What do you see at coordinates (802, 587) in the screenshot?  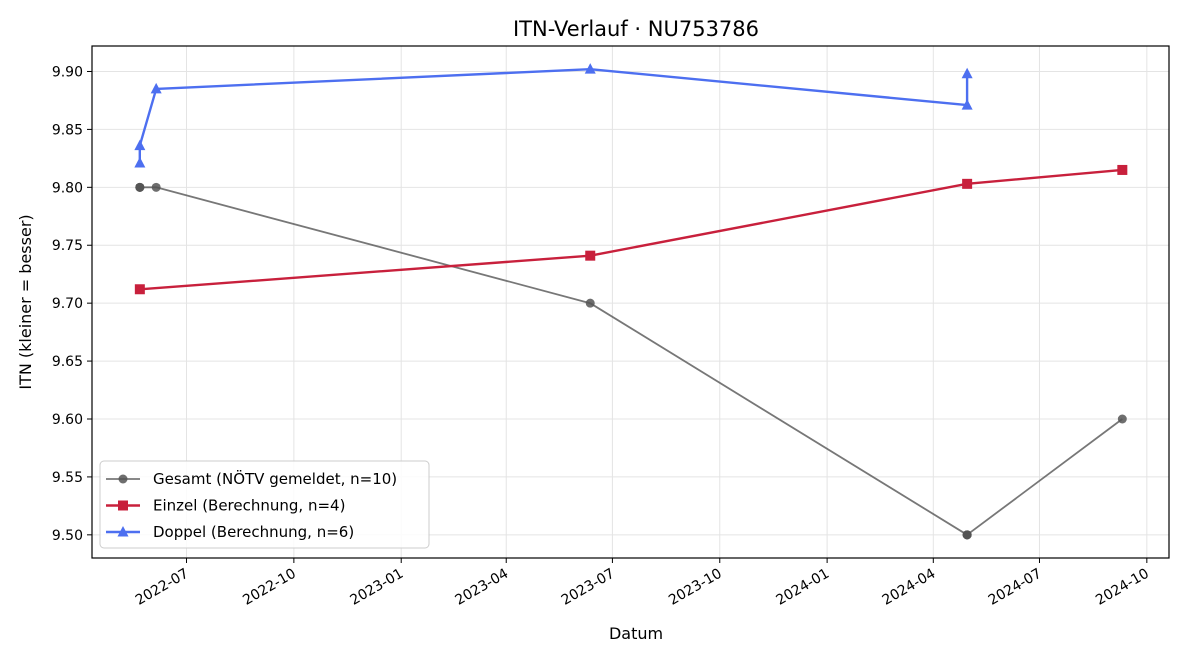 I see `x-tick-label: 2024-01` at bounding box center [802, 587].